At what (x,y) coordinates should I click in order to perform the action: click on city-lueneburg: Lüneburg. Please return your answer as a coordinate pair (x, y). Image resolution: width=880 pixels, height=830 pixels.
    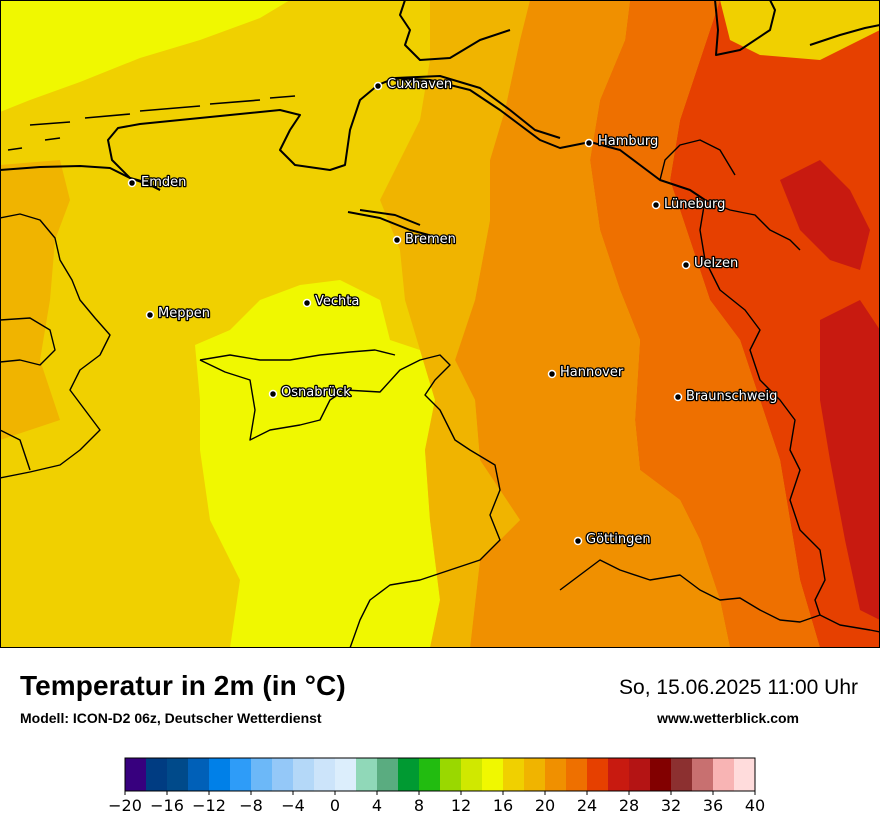
    Looking at the image, I should click on (689, 204).